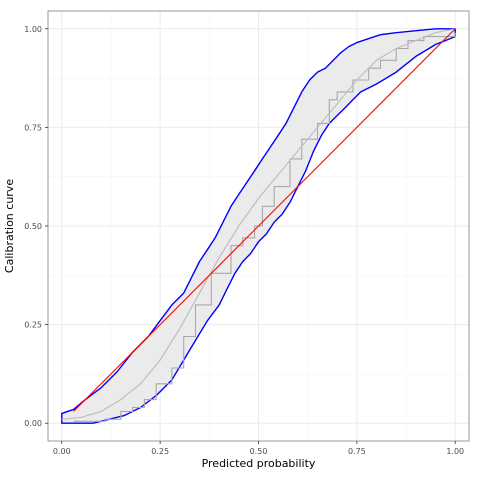  Describe the element at coordinates (259, 463) in the screenshot. I see `x-axis-title: Predicted probability` at that location.